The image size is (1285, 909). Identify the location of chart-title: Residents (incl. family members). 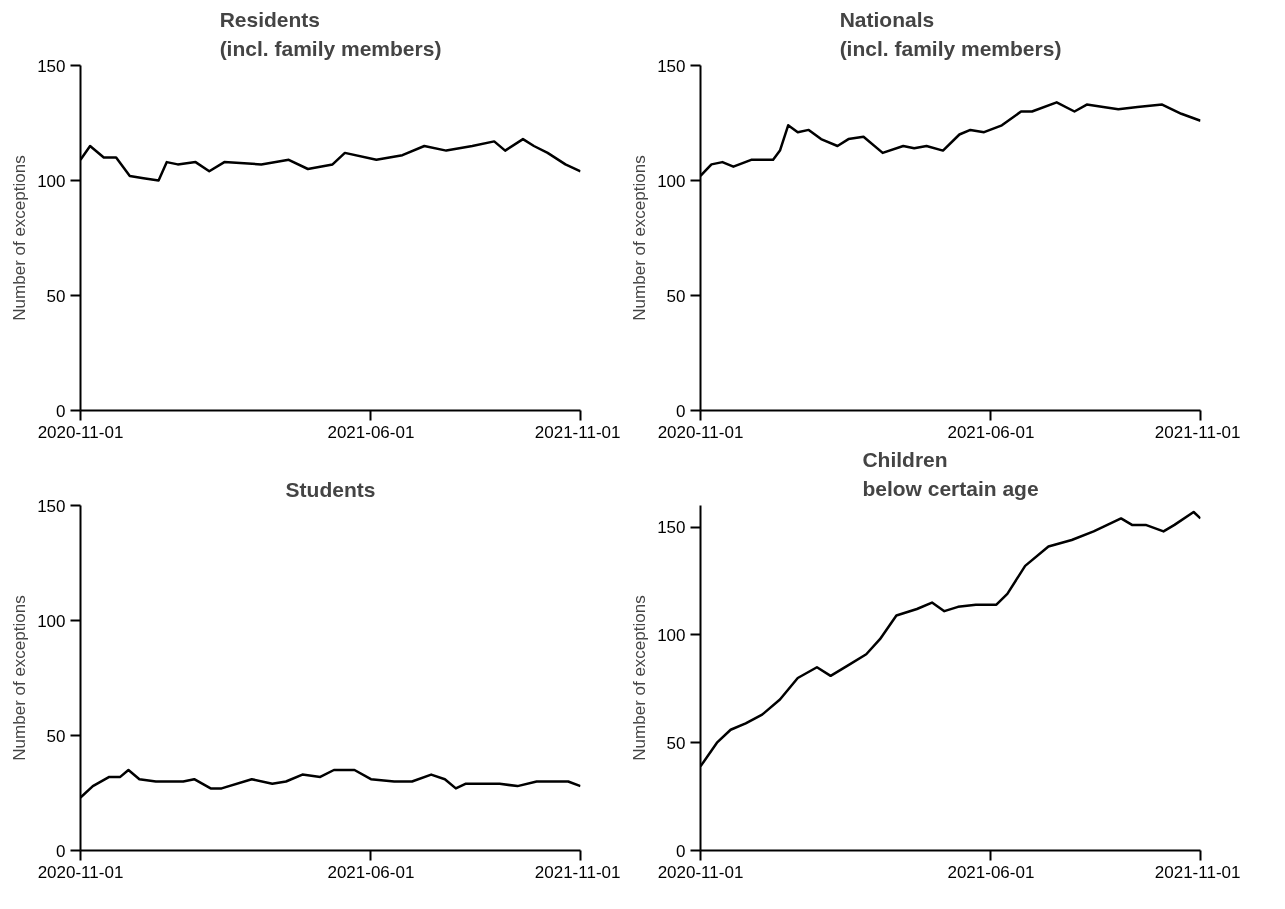
(330, 34).